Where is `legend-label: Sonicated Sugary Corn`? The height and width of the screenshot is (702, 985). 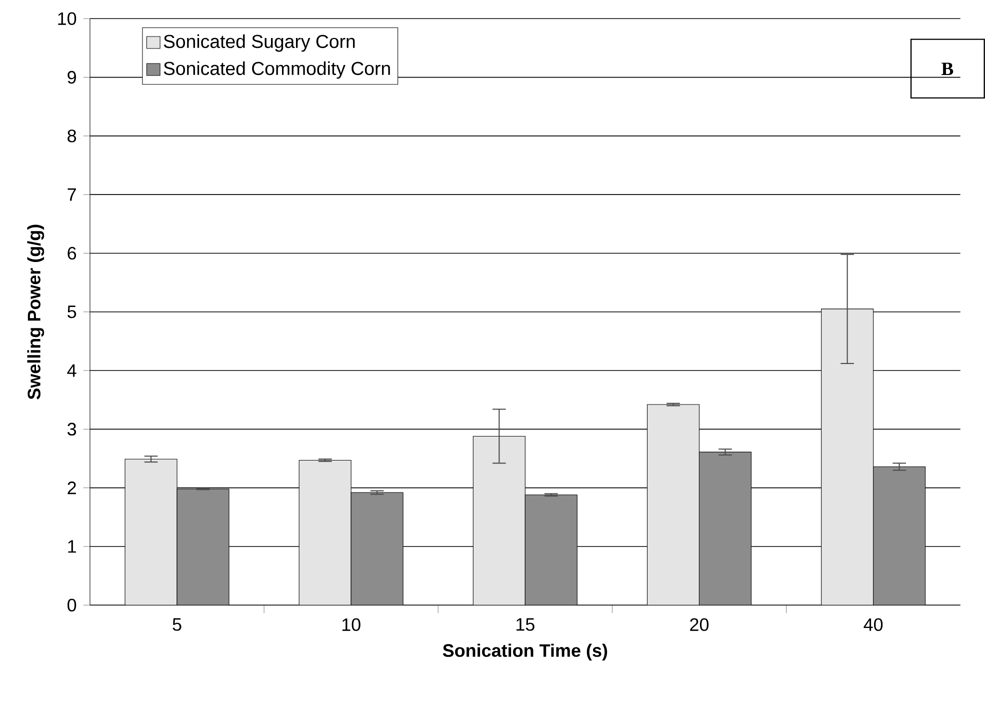 legend-label: Sonicated Sugary Corn is located at coordinates (259, 43).